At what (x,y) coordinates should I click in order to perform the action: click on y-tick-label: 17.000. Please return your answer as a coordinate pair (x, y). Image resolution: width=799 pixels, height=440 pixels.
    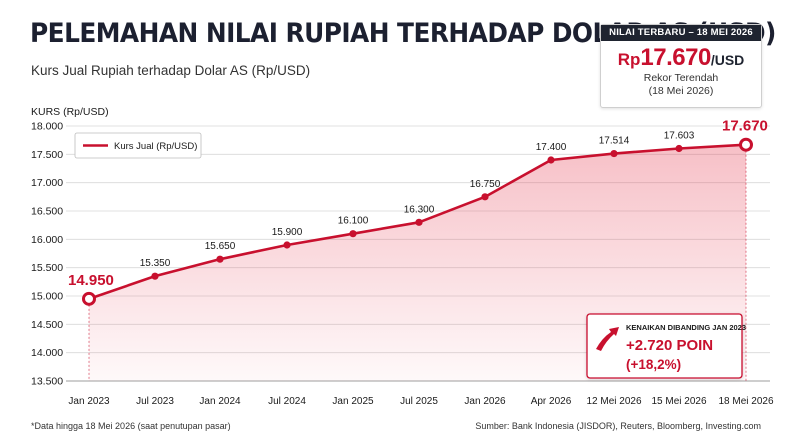
    Looking at the image, I should click on (47, 183).